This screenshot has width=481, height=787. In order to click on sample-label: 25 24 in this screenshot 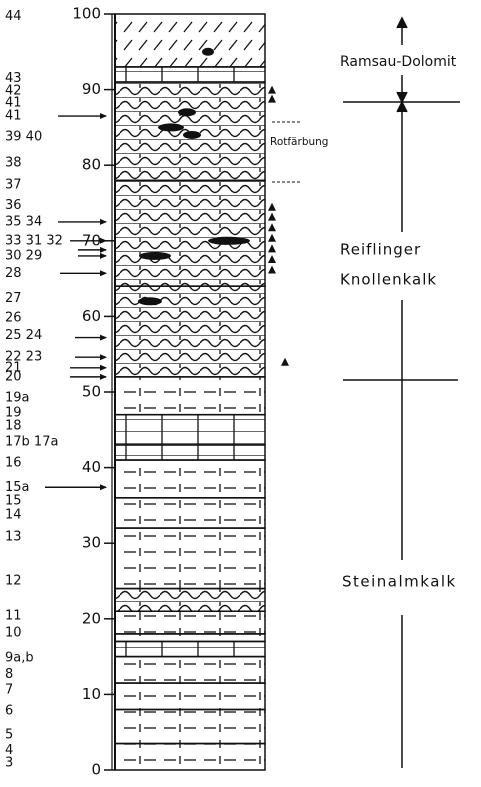, I will do `click(23, 335)`.